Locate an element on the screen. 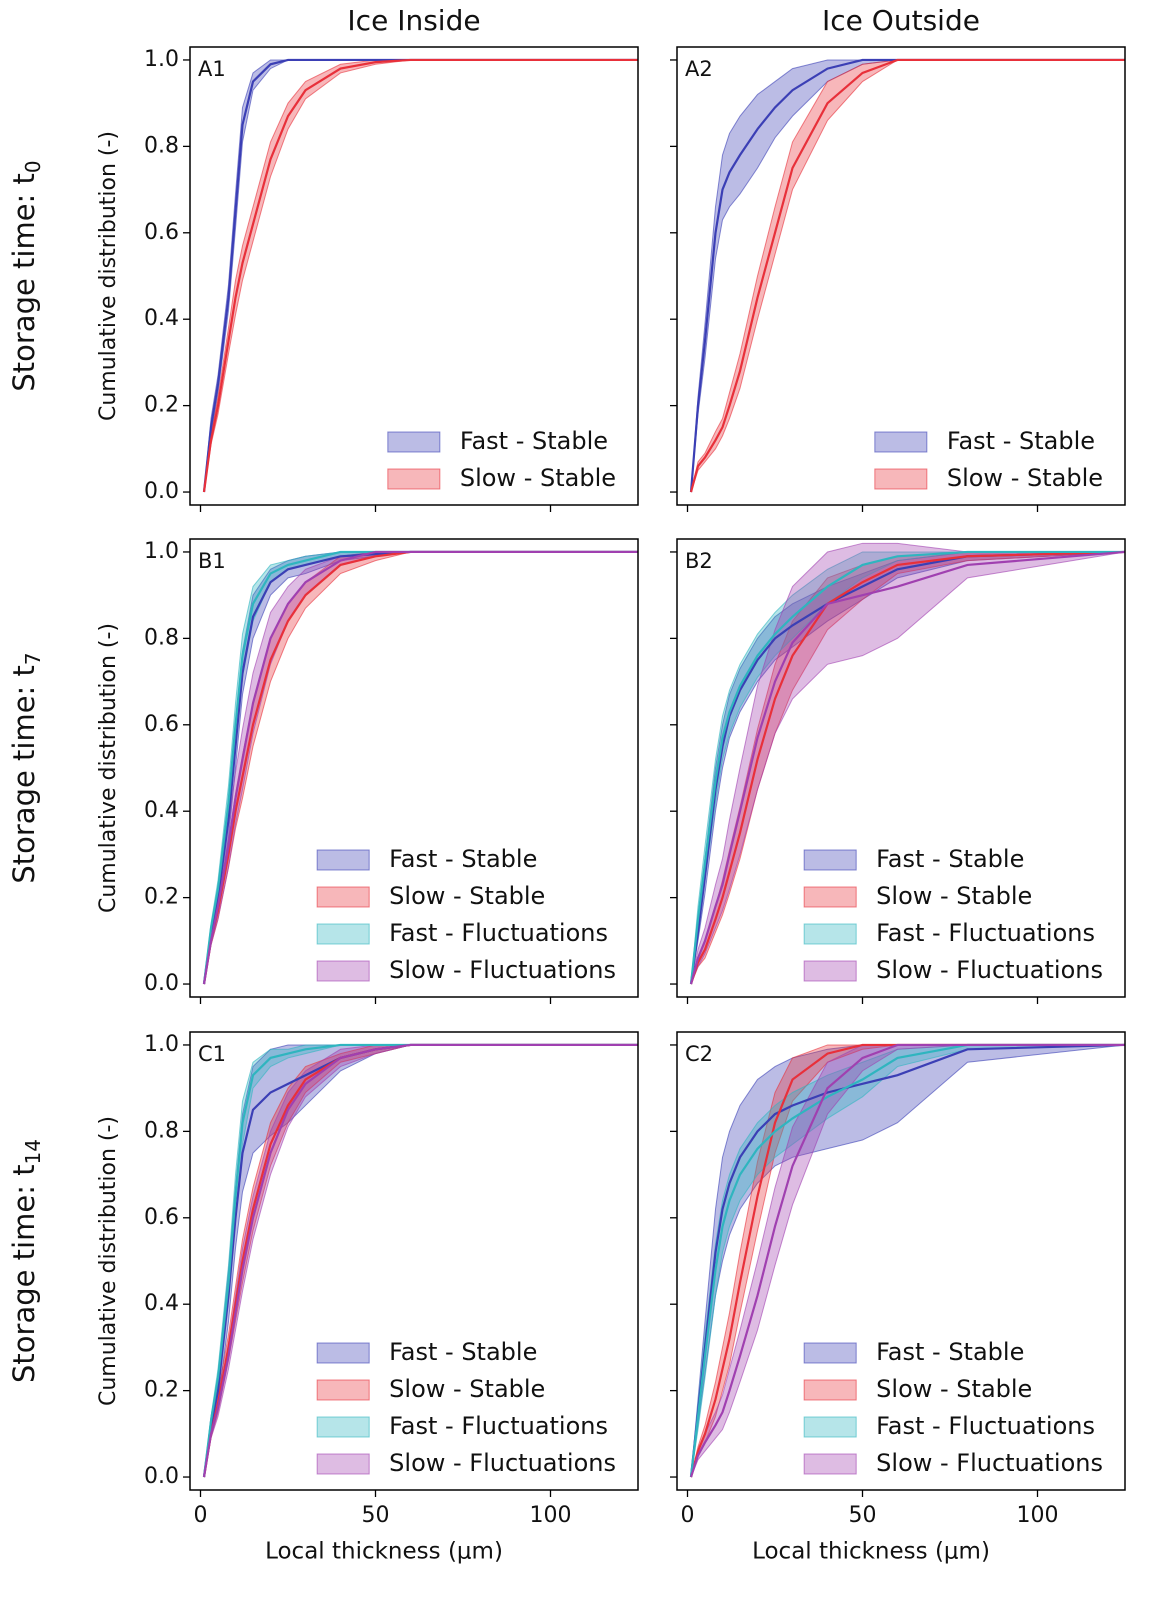 The width and height of the screenshot is (1152, 1607). column-title: Ice Inside is located at coordinates (413, 20).